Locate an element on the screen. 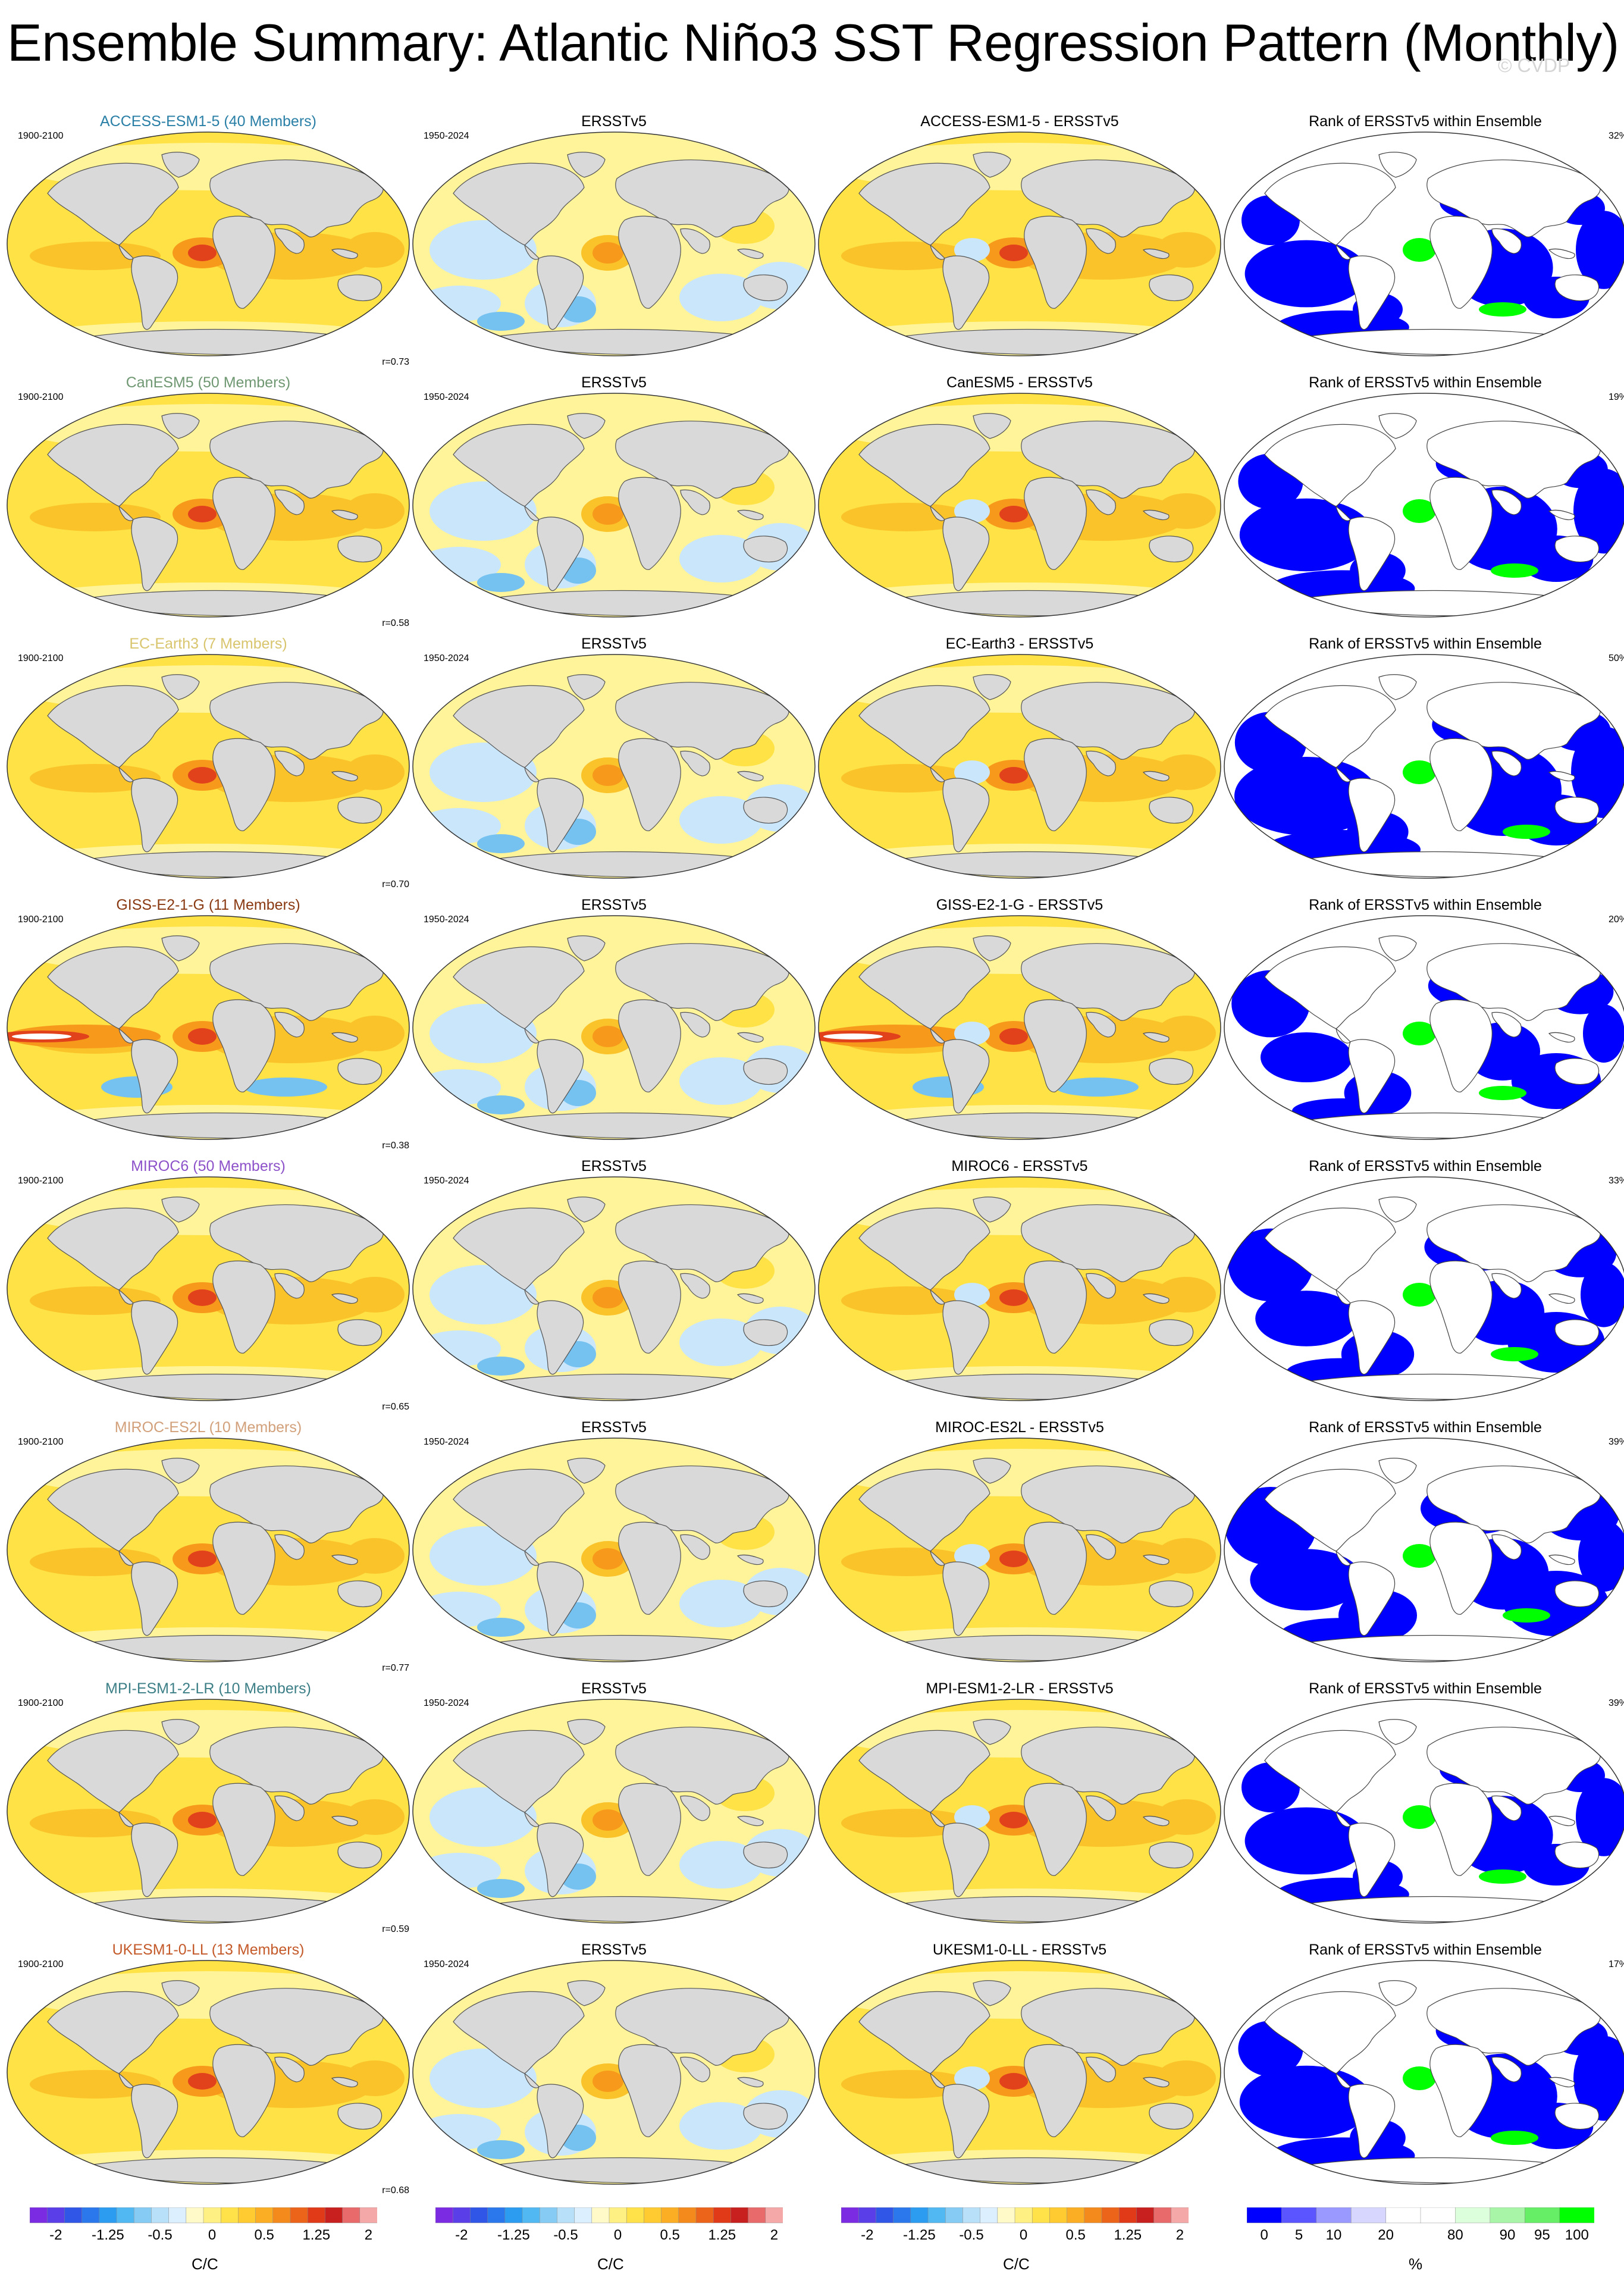 The width and height of the screenshot is (1624, 2280). colorbar-tick-label: -2 is located at coordinates (56, 2235).